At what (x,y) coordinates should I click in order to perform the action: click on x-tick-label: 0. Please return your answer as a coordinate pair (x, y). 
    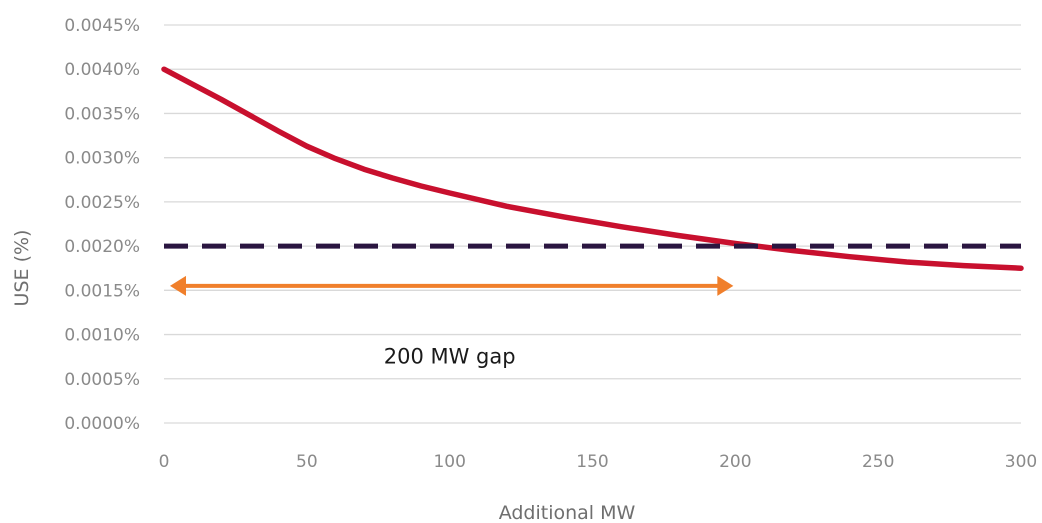
    Looking at the image, I should click on (164, 462).